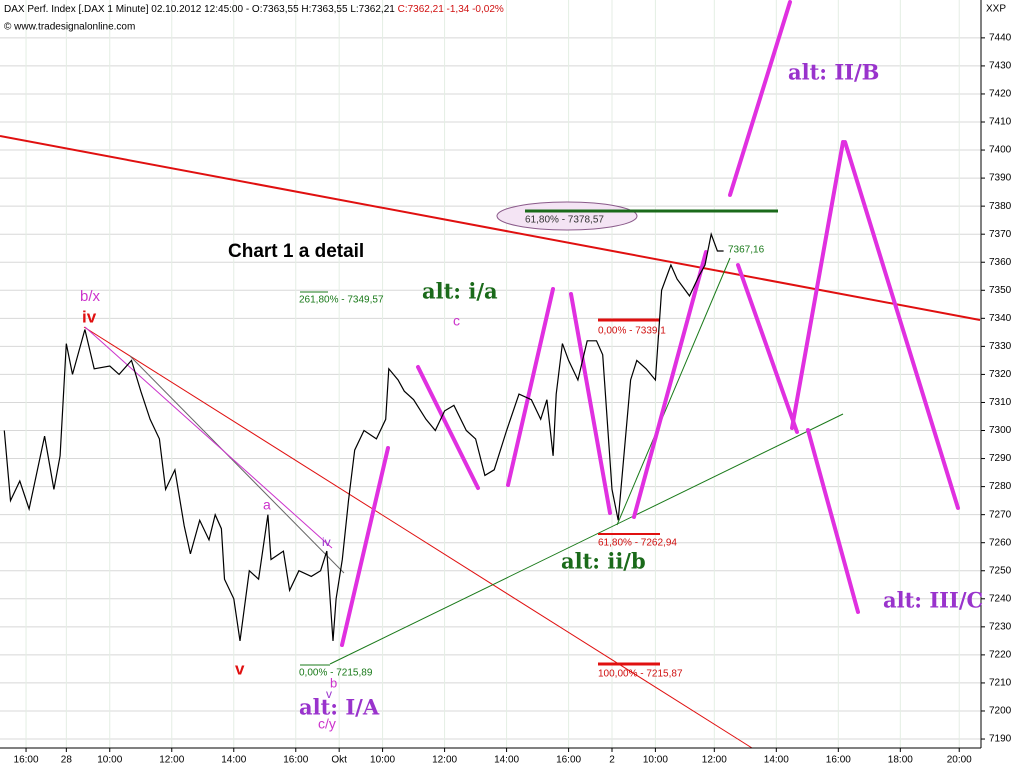 This screenshot has height=773, width=1024. Describe the element at coordinates (1000, 178) in the screenshot. I see `y-tick-label: 7390` at that location.